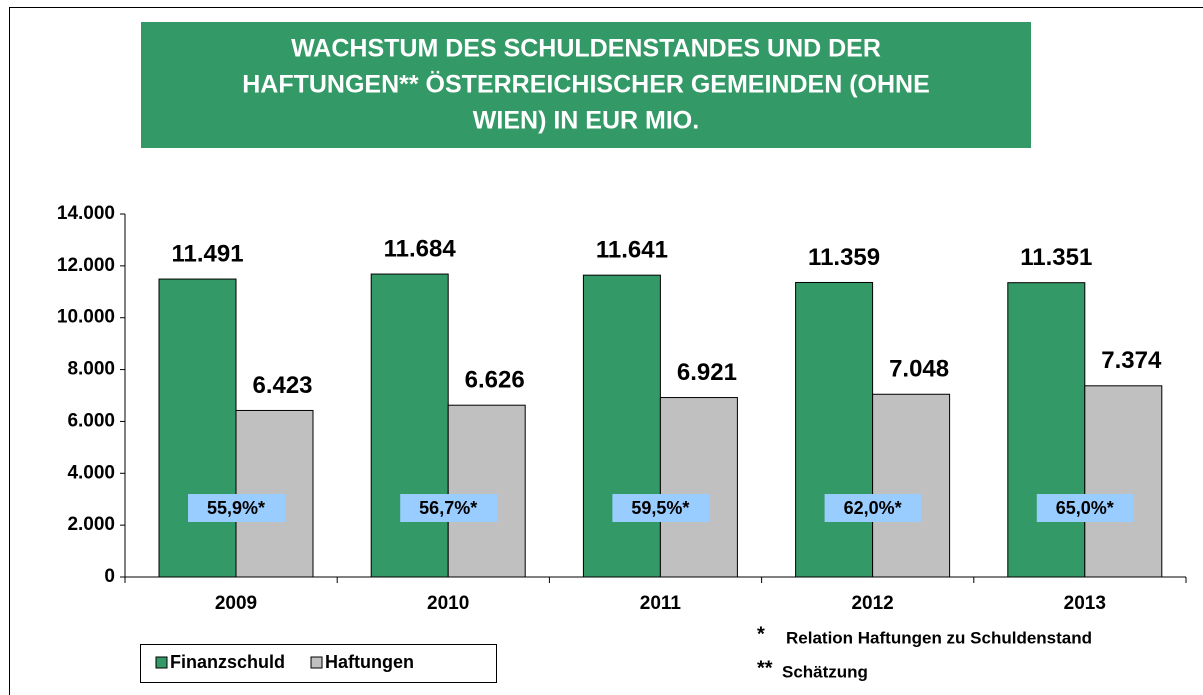 The width and height of the screenshot is (1203, 695). I want to click on value-label: 6.626, so click(495, 380).